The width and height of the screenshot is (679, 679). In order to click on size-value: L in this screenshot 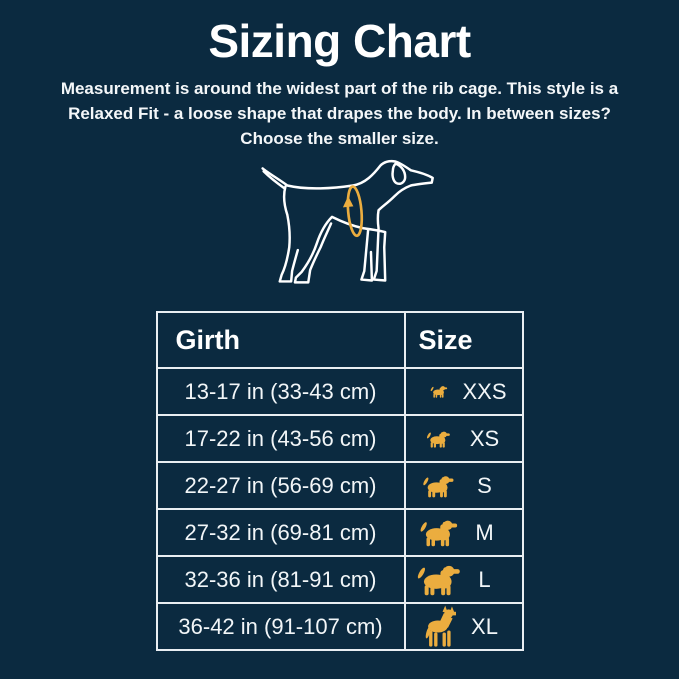, I will do `click(484, 579)`.